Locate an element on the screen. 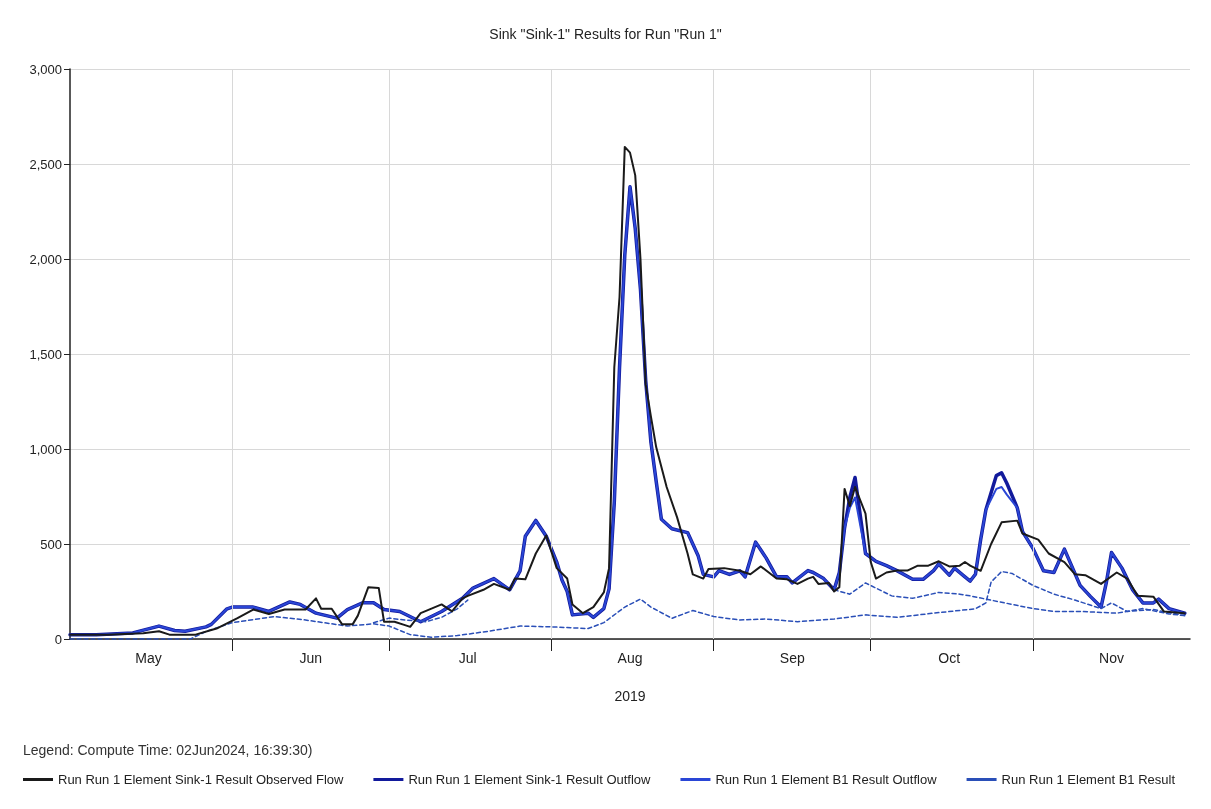 This screenshot has width=1211, height=809. x-tick-label: Nov is located at coordinates (1111, 658).